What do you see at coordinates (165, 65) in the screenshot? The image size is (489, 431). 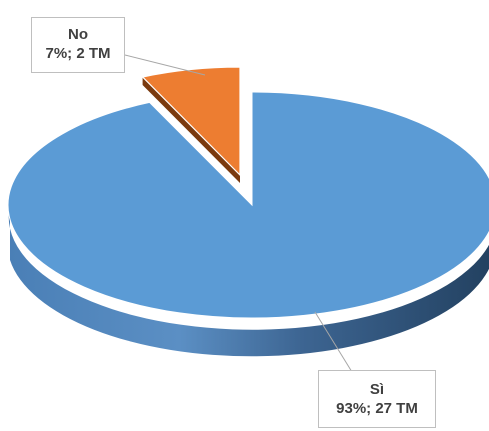 I see `leader-line-no` at bounding box center [165, 65].